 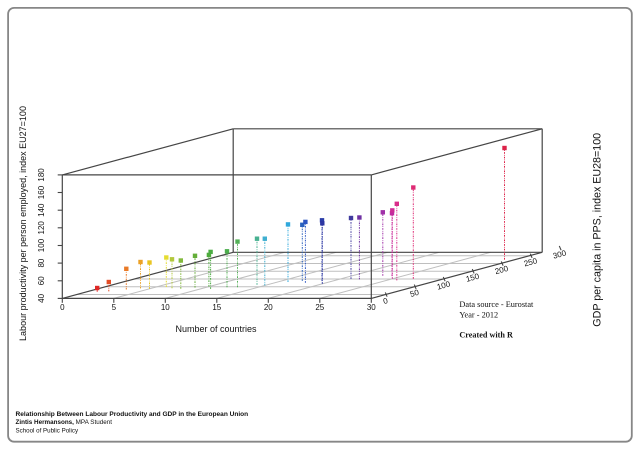 I want to click on svg-text: 120, so click(x=41, y=228).